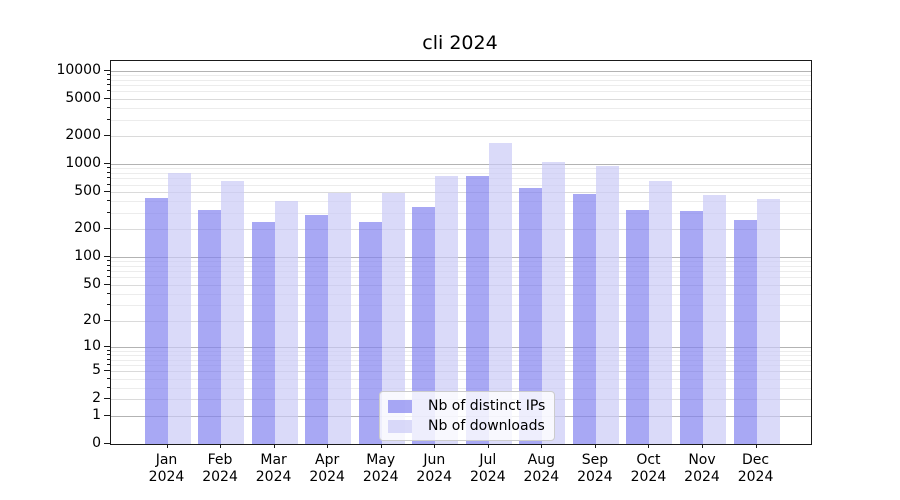 This screenshot has height=500, width=900. I want to click on x-tick-label: Feb 2024, so click(220, 469).